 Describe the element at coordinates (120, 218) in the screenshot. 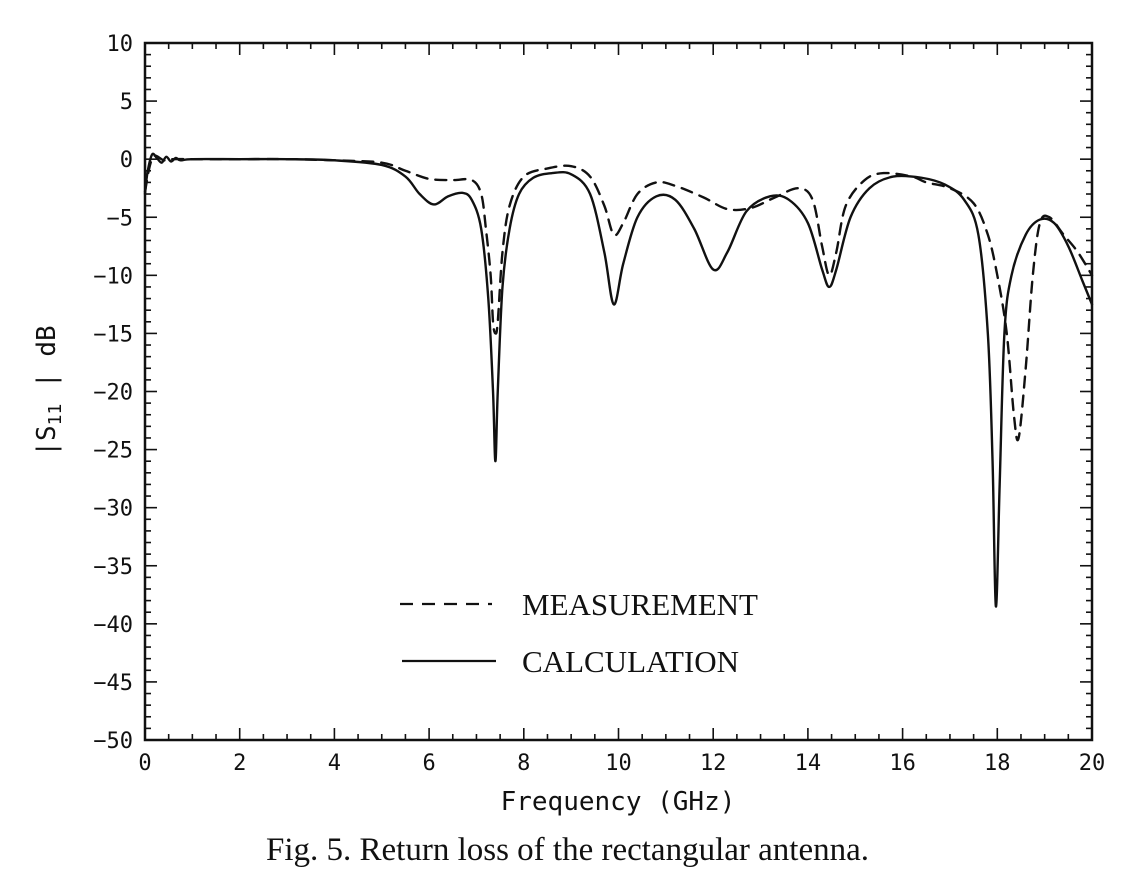

I see `y-tick-label: −5` at that location.